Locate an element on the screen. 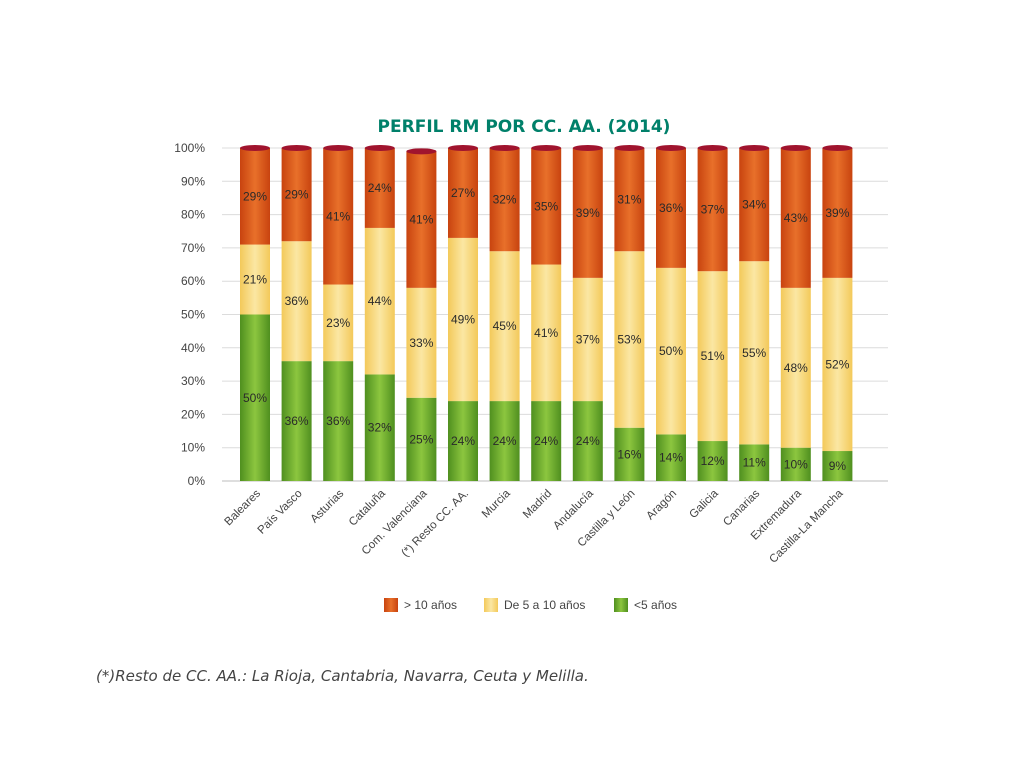 This screenshot has height=768, width=1024. data-label: 34% is located at coordinates (754, 205).